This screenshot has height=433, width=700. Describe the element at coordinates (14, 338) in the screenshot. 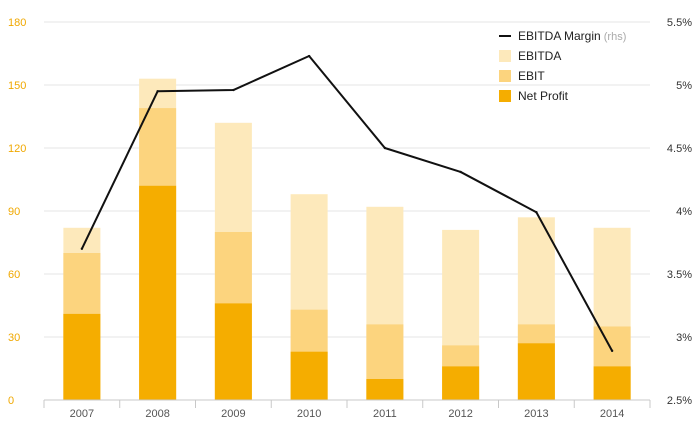

I see `y-left-tick-label: 30` at that location.